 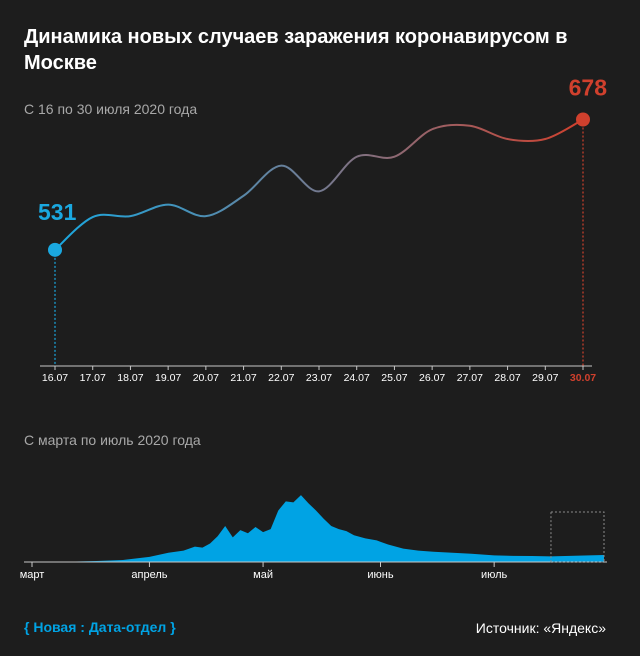 What do you see at coordinates (243, 378) in the screenshot?
I see `x-tick-label: 21.07` at bounding box center [243, 378].